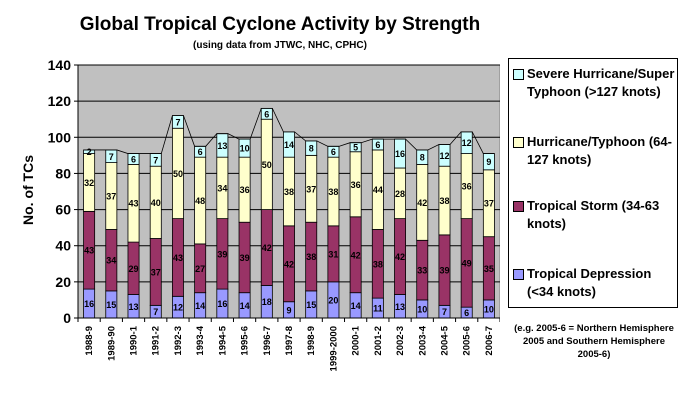 This screenshot has height=408, width=689. I want to click on data-label: 36, so click(356, 185).